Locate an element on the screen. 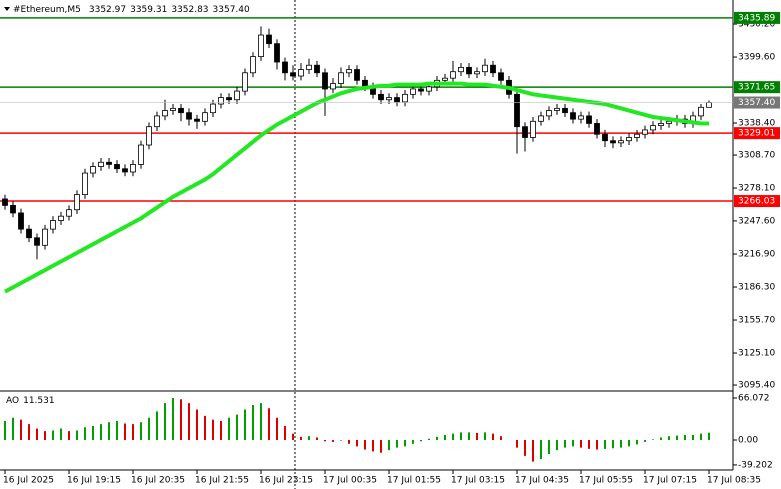  level-label: 3371.65 is located at coordinates (756, 88).